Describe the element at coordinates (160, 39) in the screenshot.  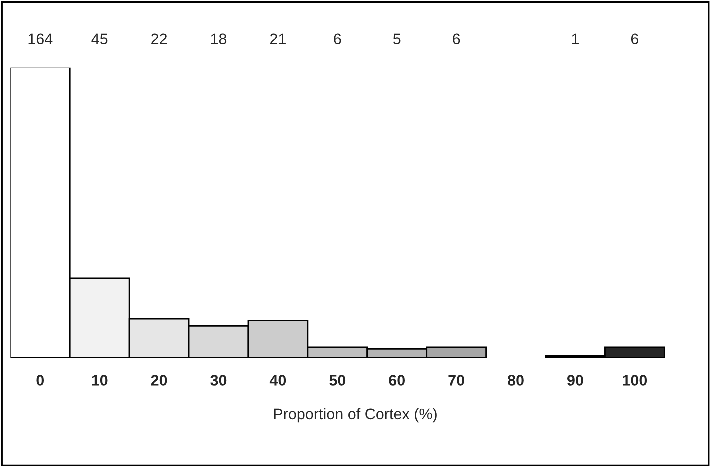
I see `data-label: 22` at that location.